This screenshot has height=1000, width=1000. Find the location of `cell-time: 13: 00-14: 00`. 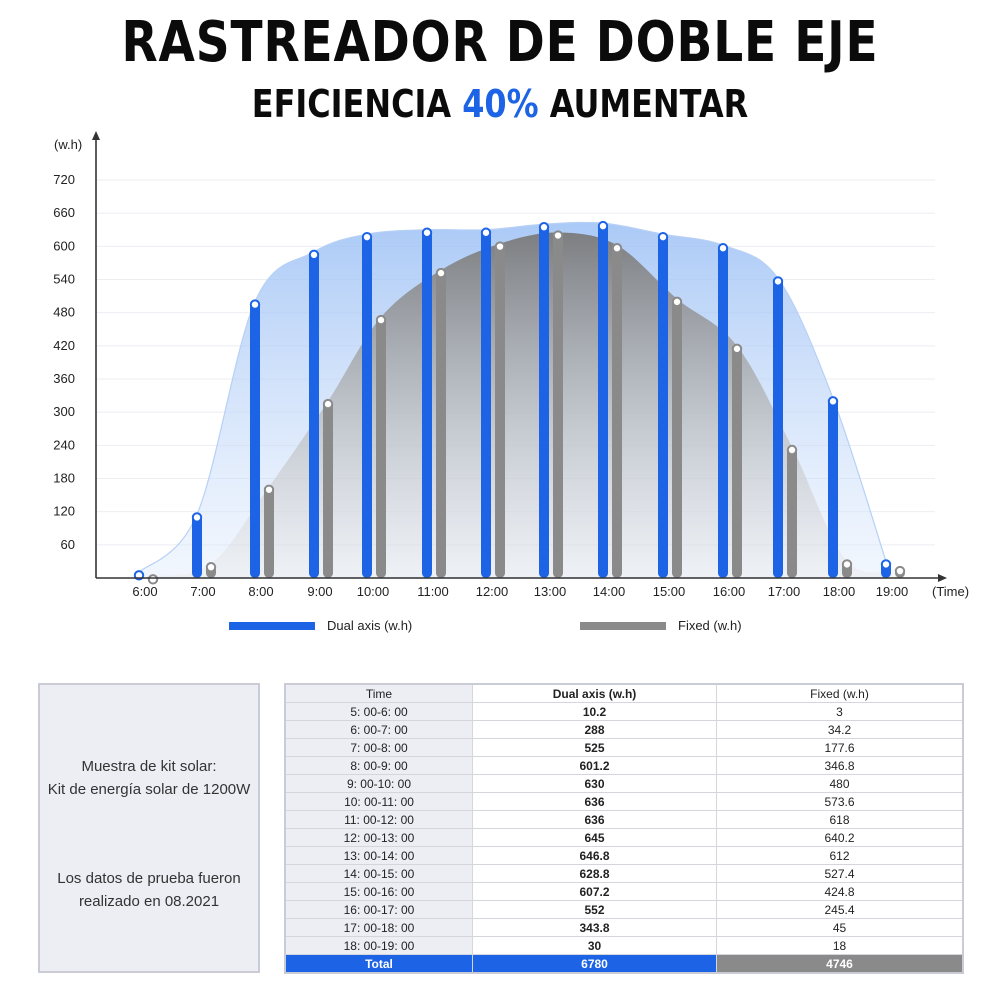

cell-time: 13: 00-14: 00 is located at coordinates (378, 855).